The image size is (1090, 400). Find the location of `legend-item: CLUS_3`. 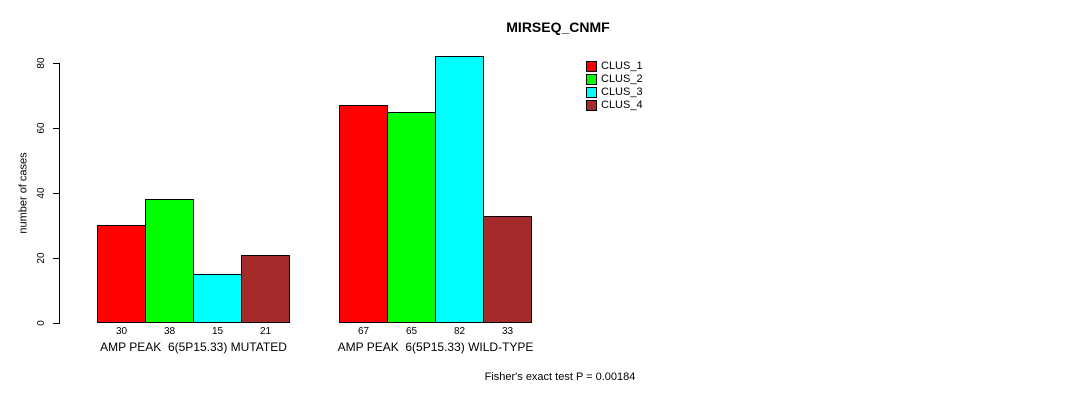

legend-item: CLUS_3 is located at coordinates (646, 92).